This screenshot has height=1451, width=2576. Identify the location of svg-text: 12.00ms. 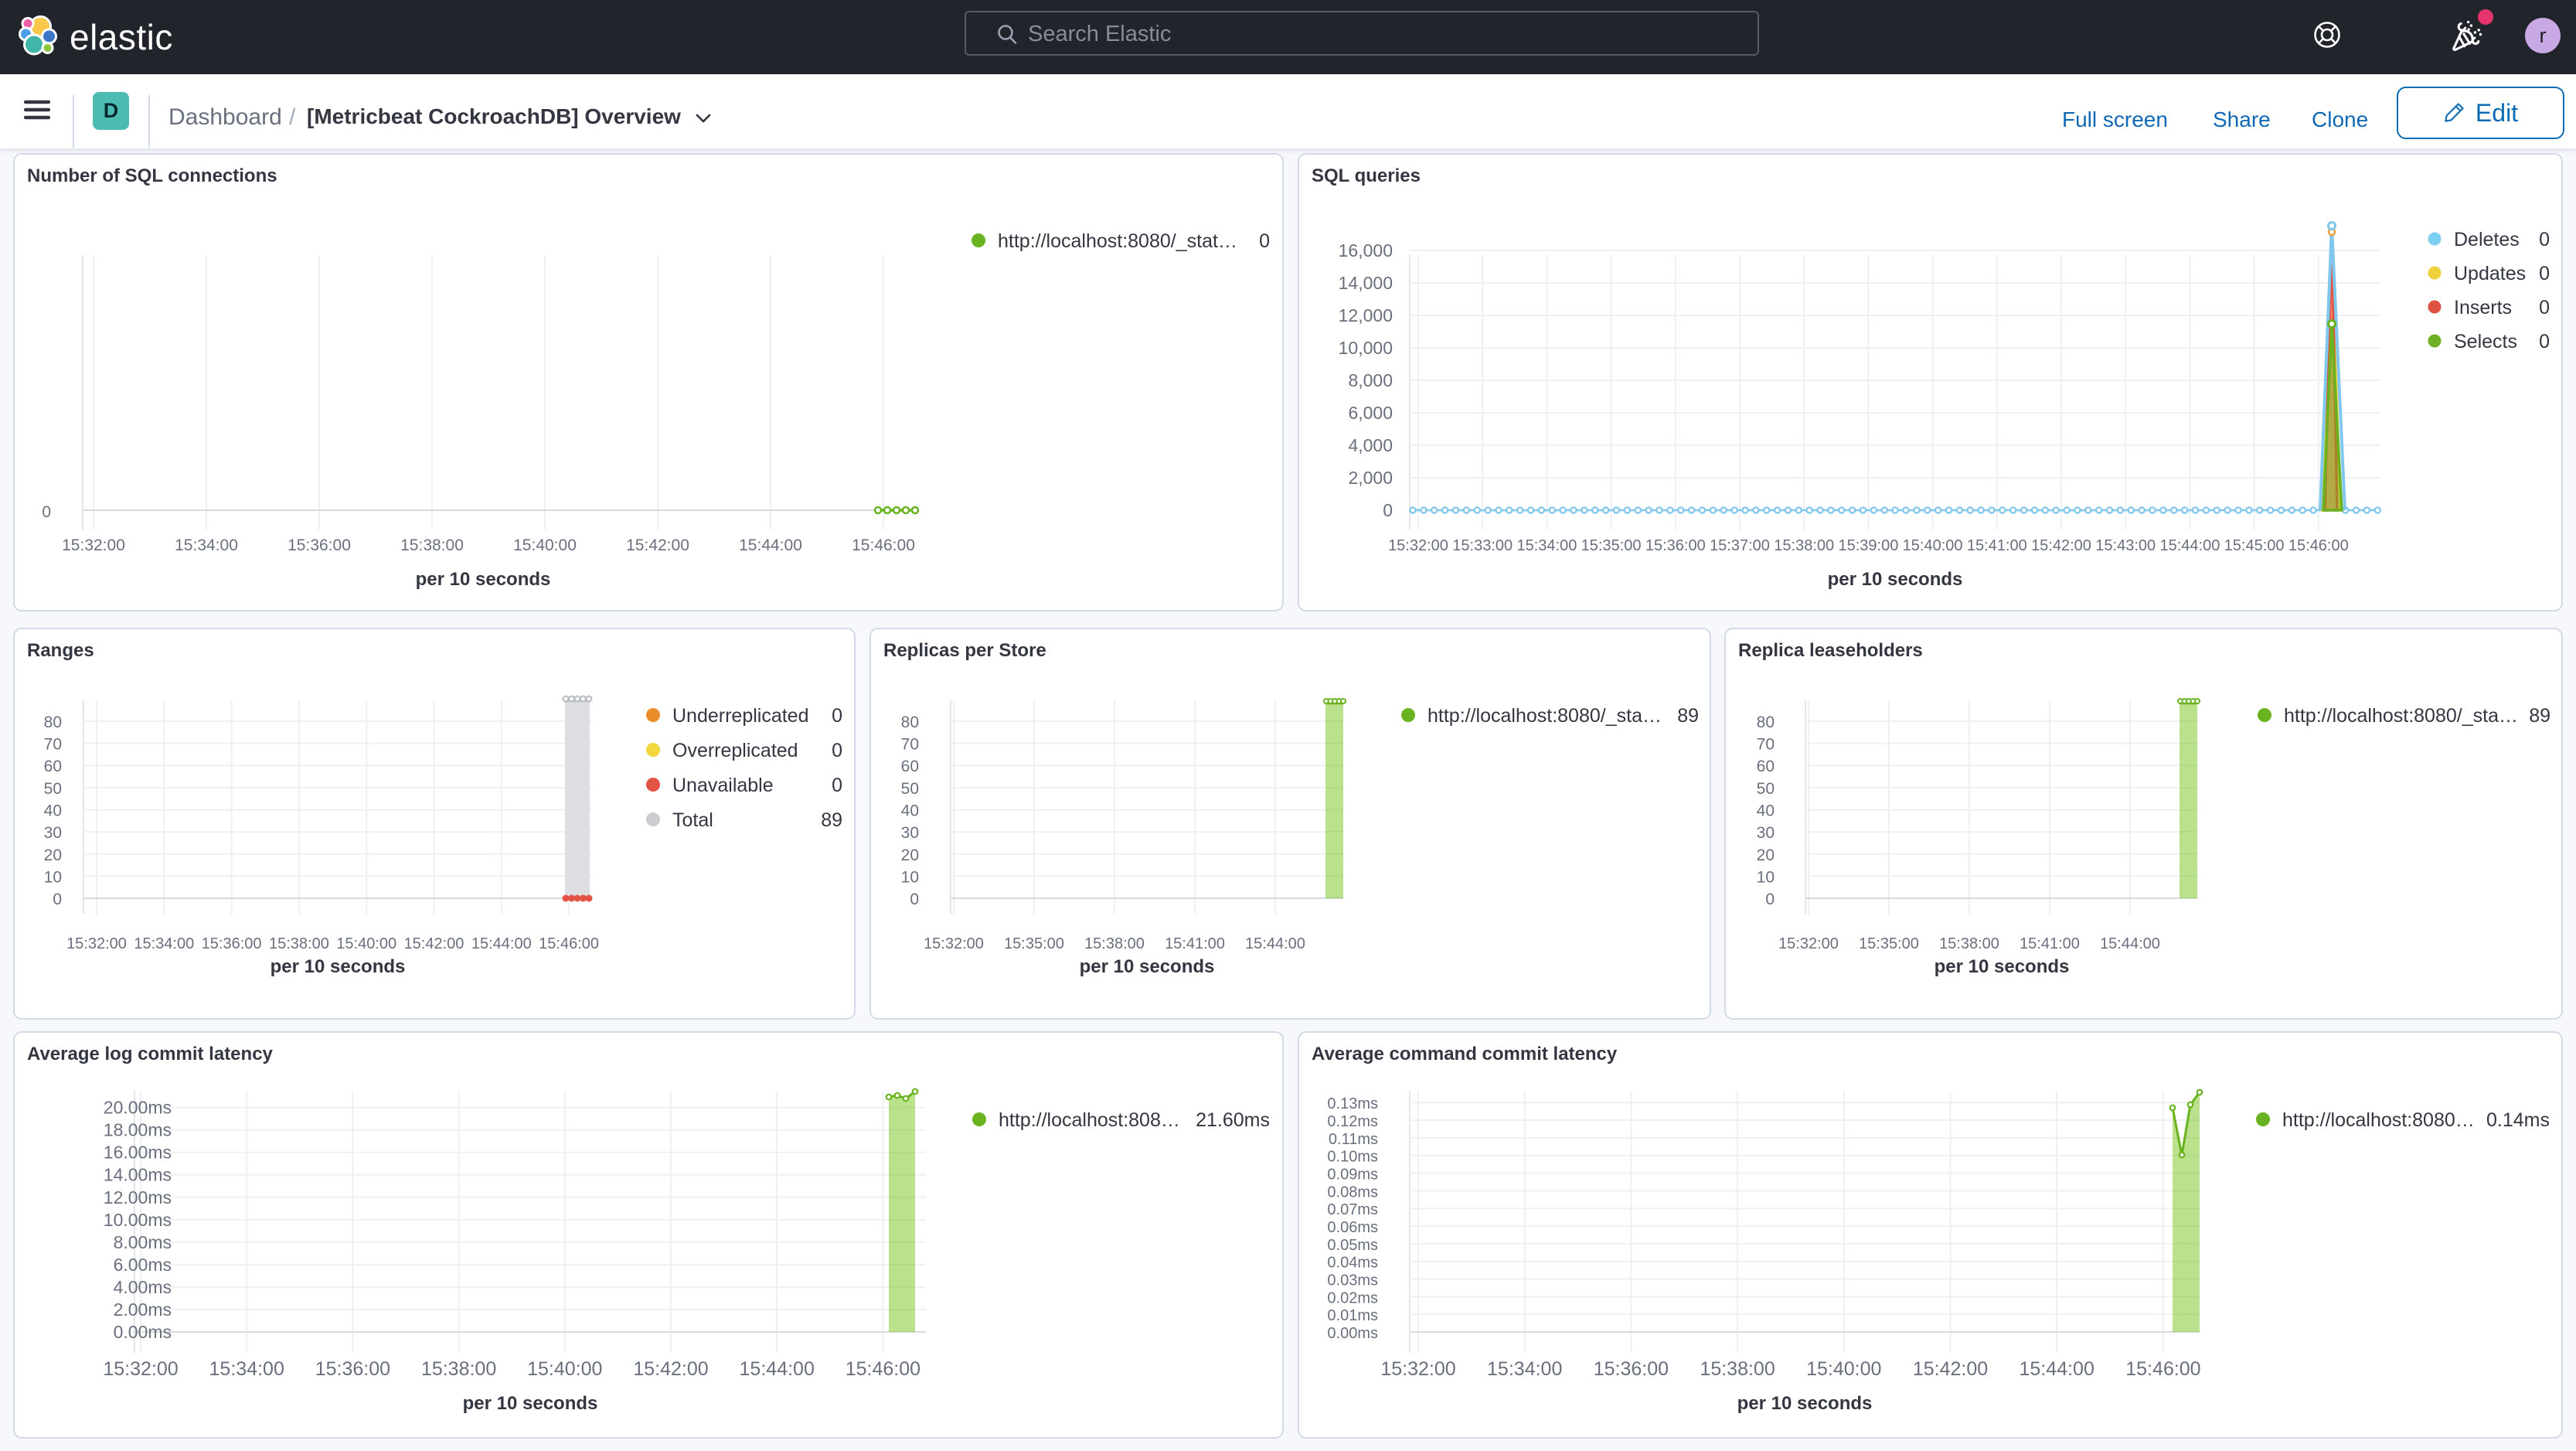
(138, 1197).